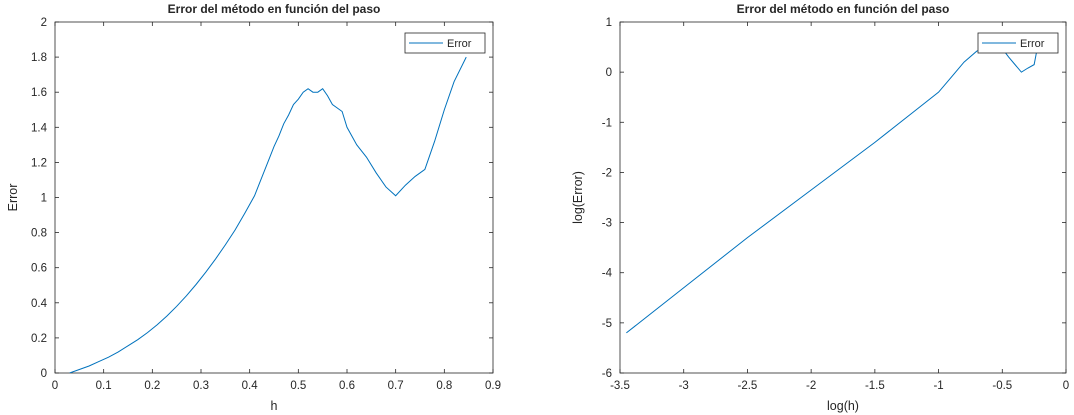 The height and width of the screenshot is (415, 1074). I want to click on y-axis-label: log(Error), so click(578, 197).